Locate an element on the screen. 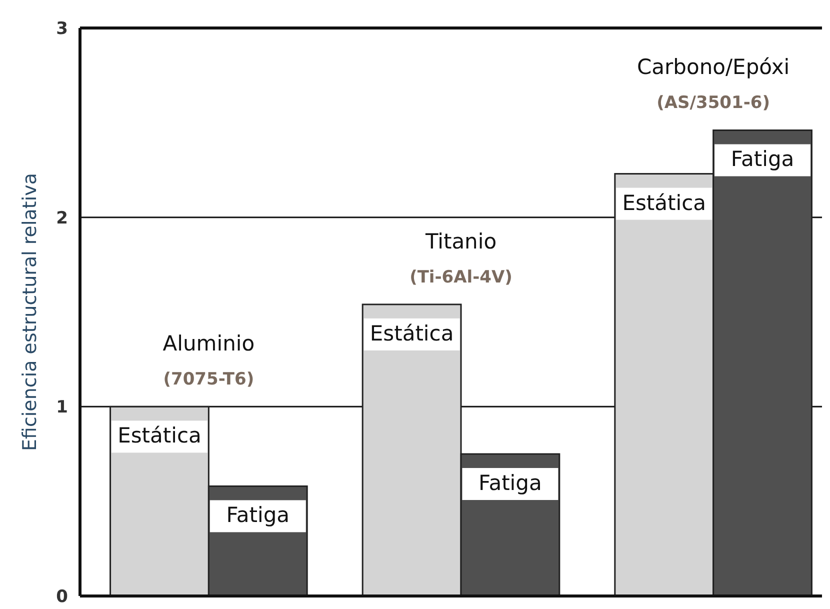 The width and height of the screenshot is (830, 609). series-label: Estática is located at coordinates (160, 436).